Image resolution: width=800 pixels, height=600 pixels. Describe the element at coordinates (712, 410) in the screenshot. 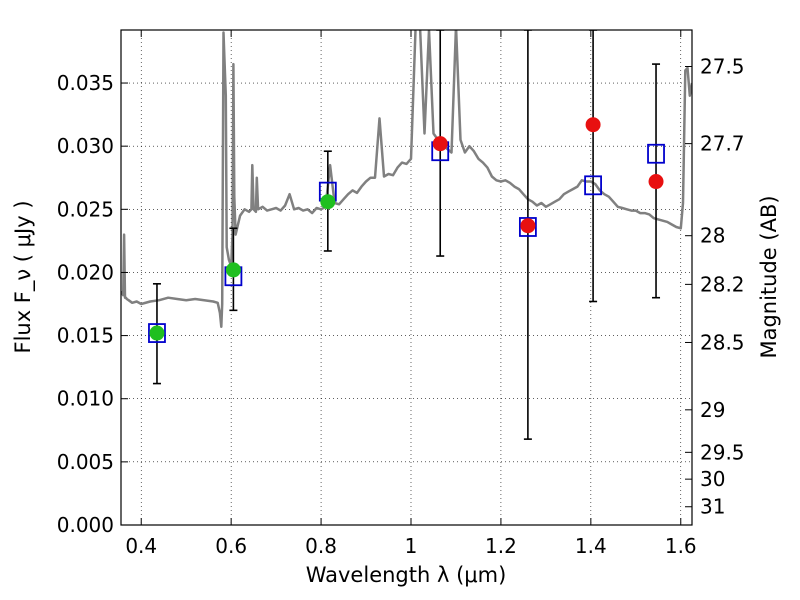

I see `right-tick-label: 29` at that location.